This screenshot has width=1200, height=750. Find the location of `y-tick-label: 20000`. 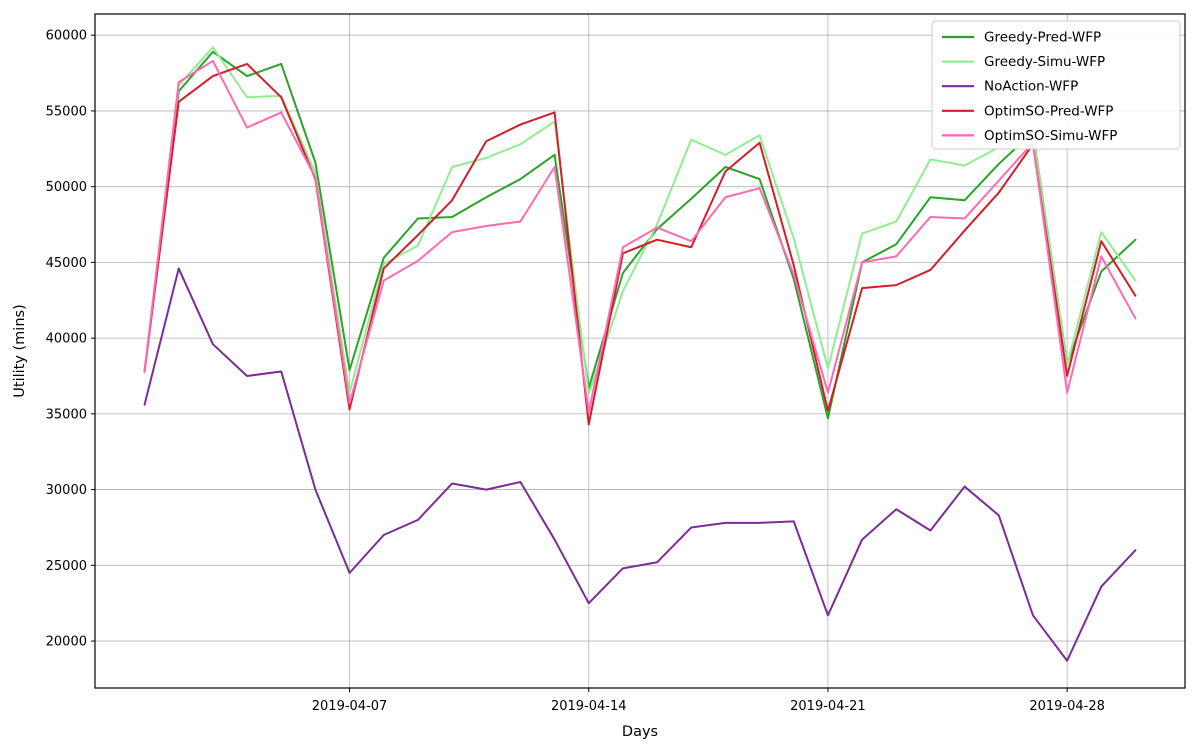

y-tick-label: 20000 is located at coordinates (66, 642).